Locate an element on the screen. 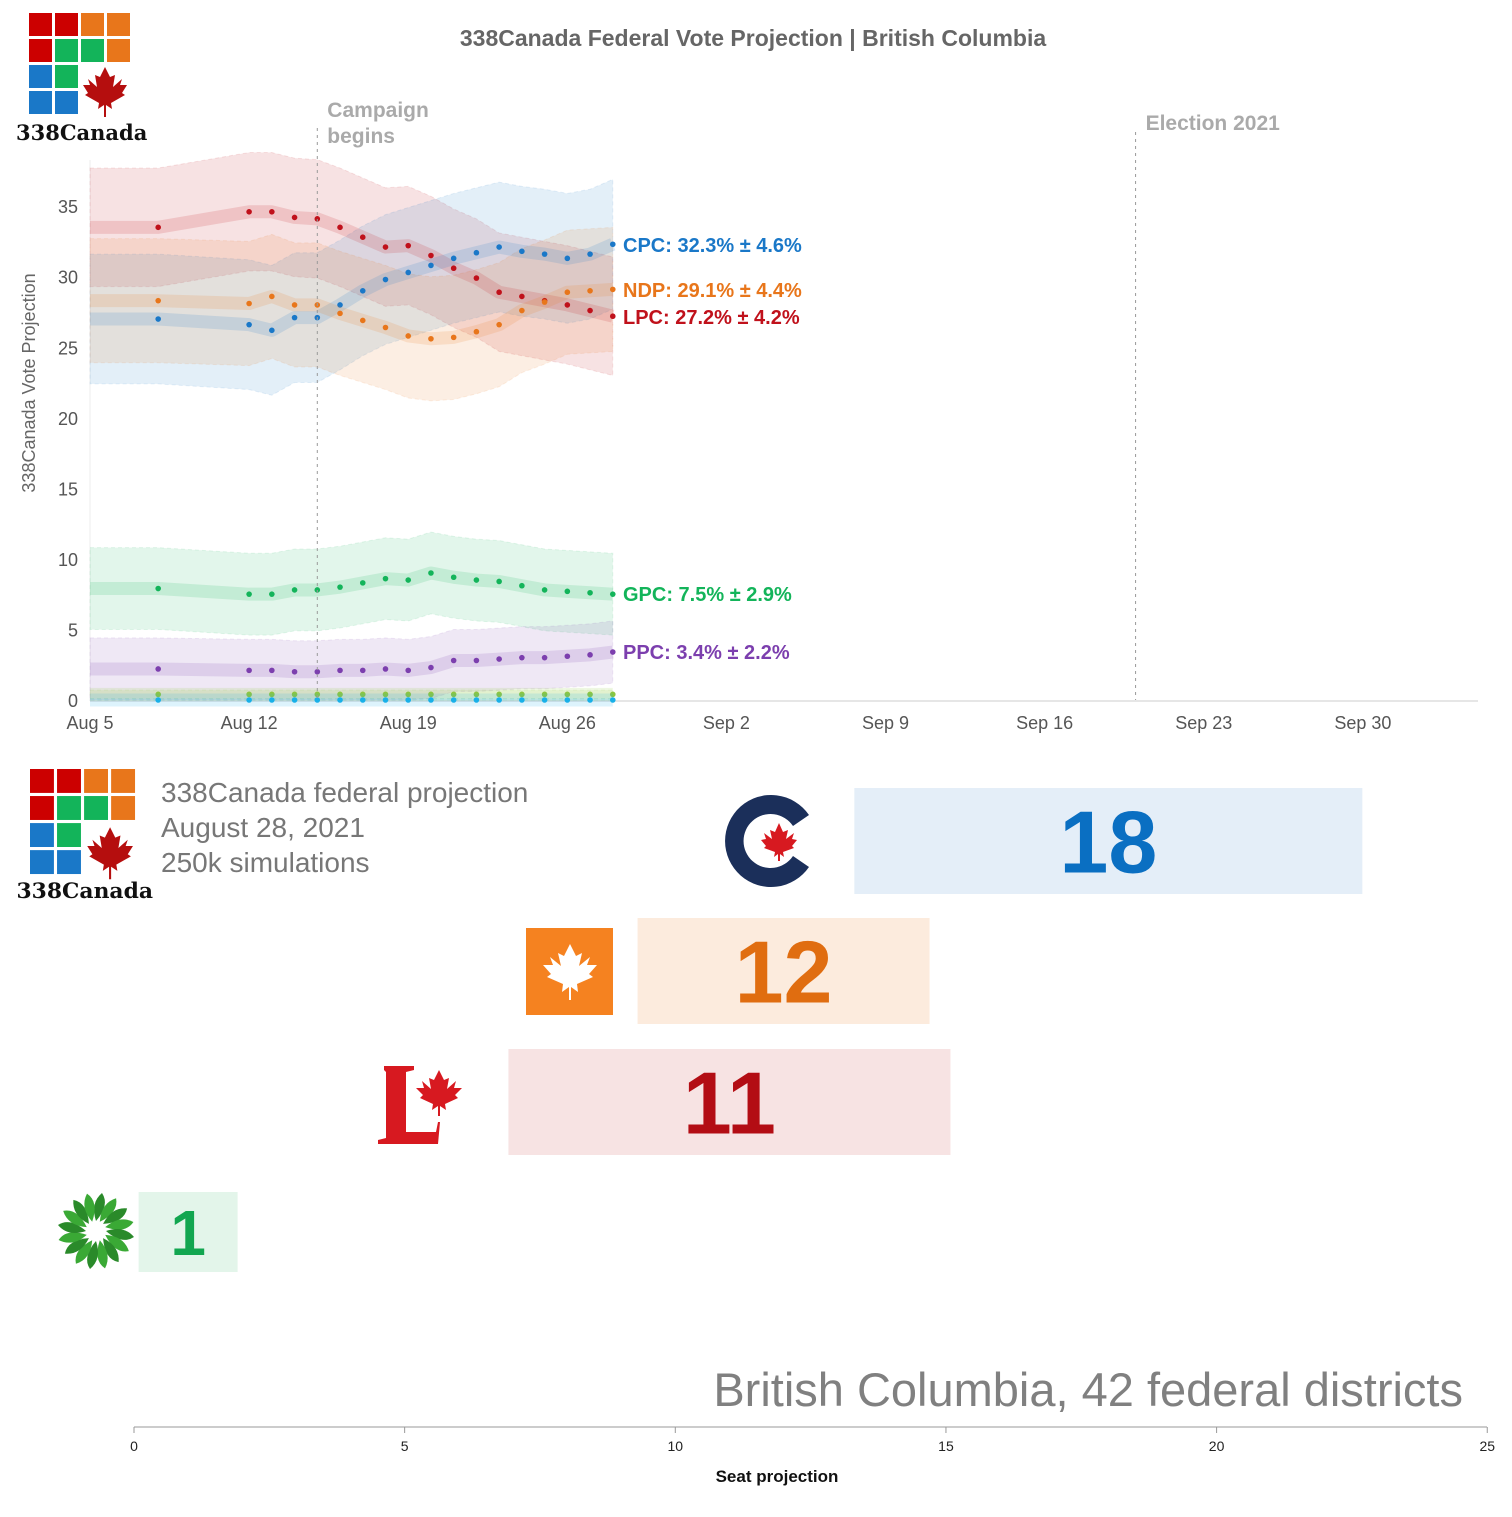  annotation-label: begins is located at coordinates (361, 136).